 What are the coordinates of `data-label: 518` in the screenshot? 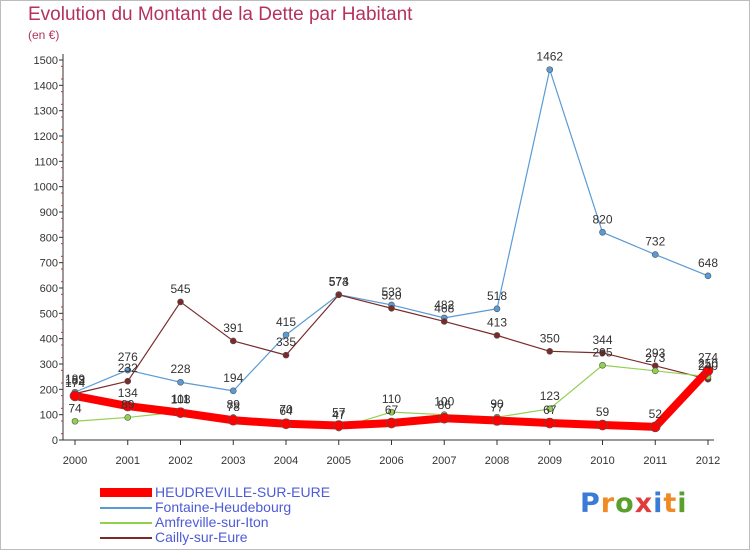 It's located at (497, 296).